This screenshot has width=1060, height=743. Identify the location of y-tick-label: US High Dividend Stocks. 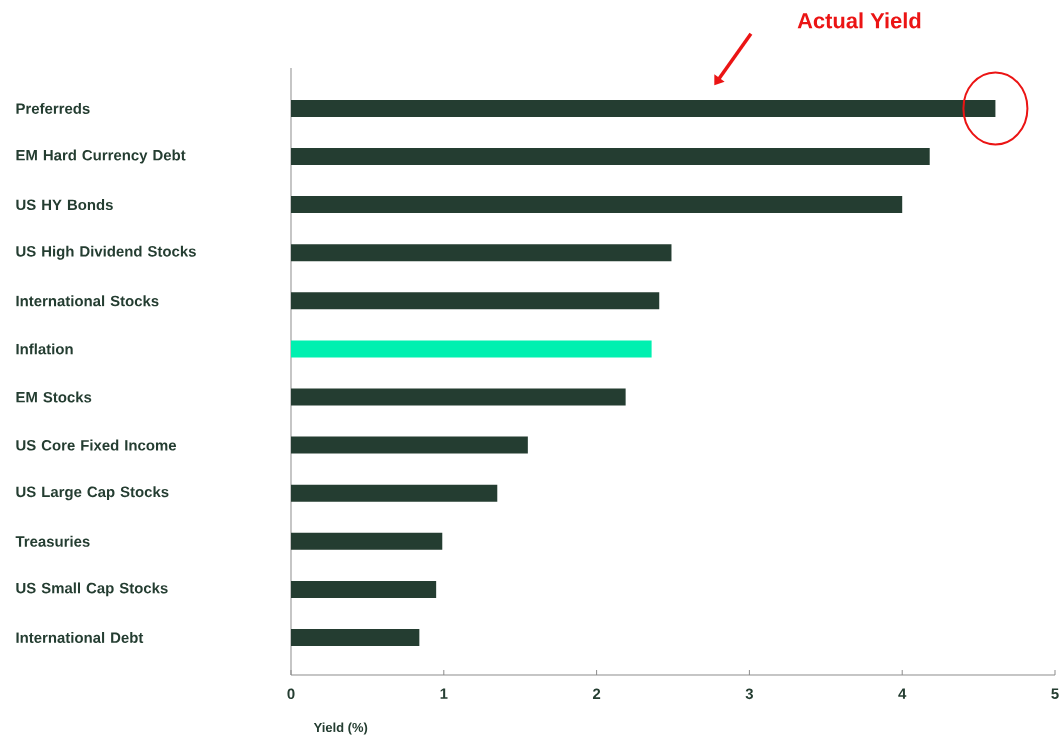
(106, 252).